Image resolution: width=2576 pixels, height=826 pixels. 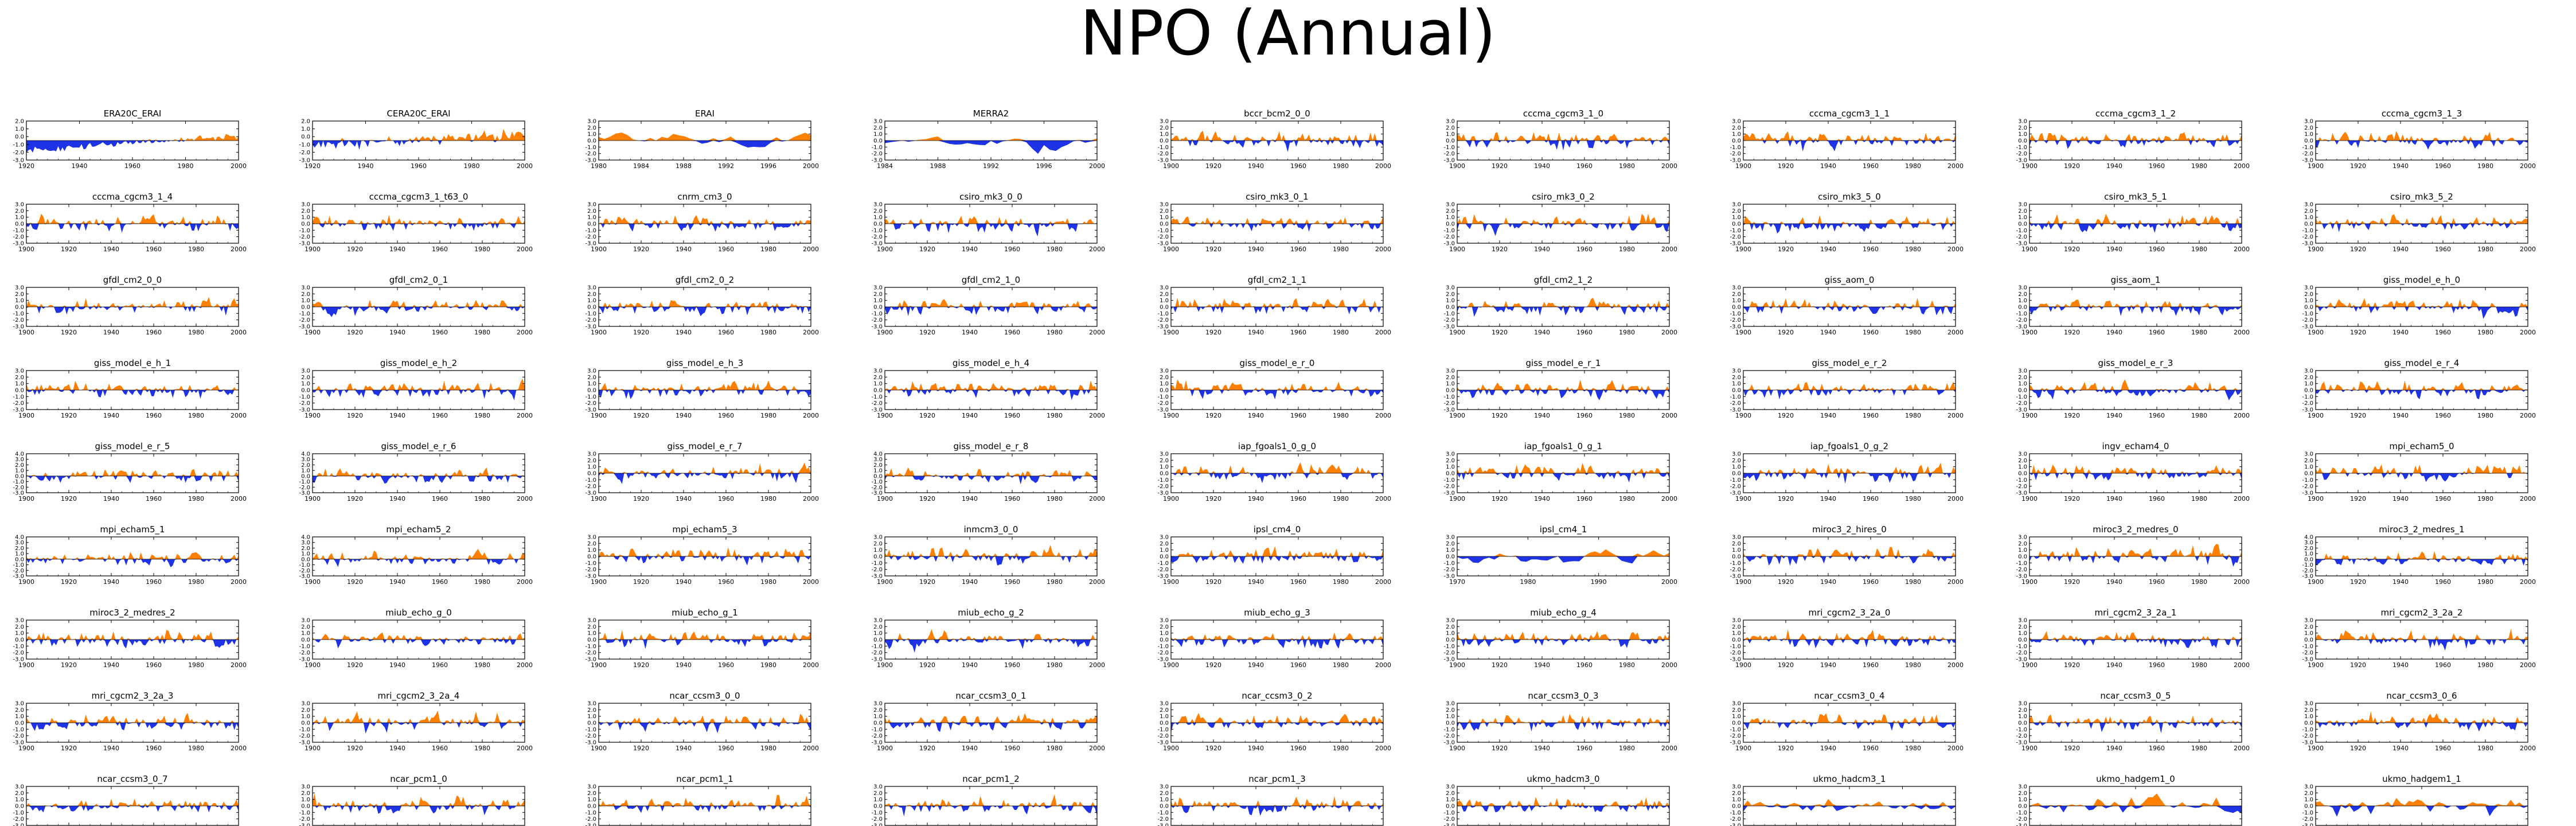 I want to click on panel-title: ERAI, so click(x=705, y=113).